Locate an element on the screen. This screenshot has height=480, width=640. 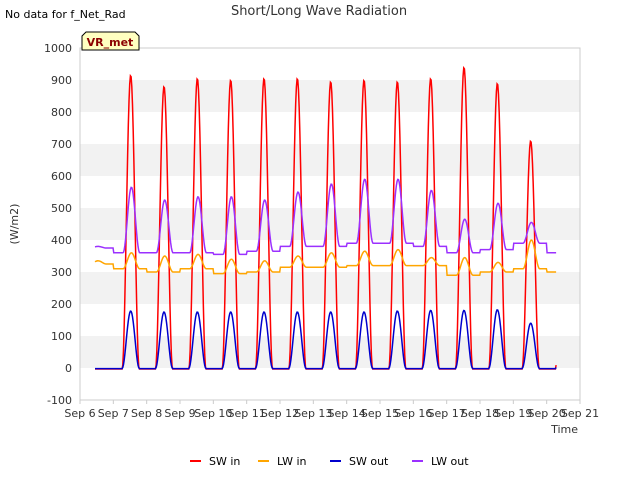
badge-label: VR_met is located at coordinates (110, 42).